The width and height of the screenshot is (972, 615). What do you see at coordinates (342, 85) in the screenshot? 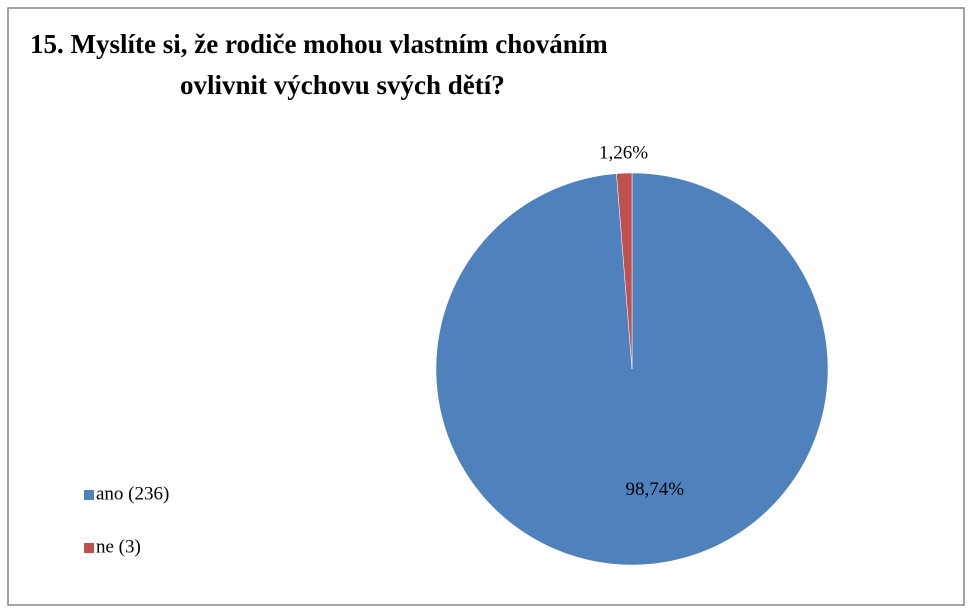
I see `chart-title: ovlivnit výchovu svých dětí?` at bounding box center [342, 85].